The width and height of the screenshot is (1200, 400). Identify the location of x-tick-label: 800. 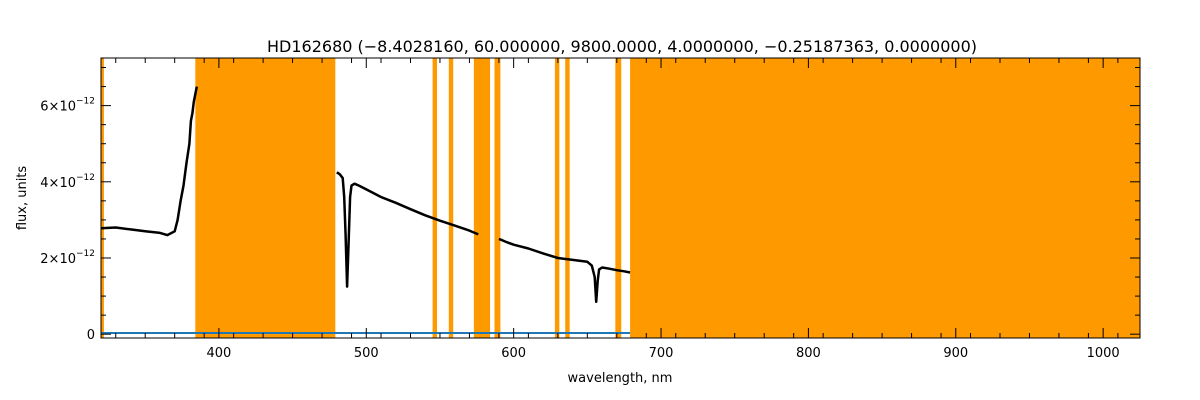
(808, 353).